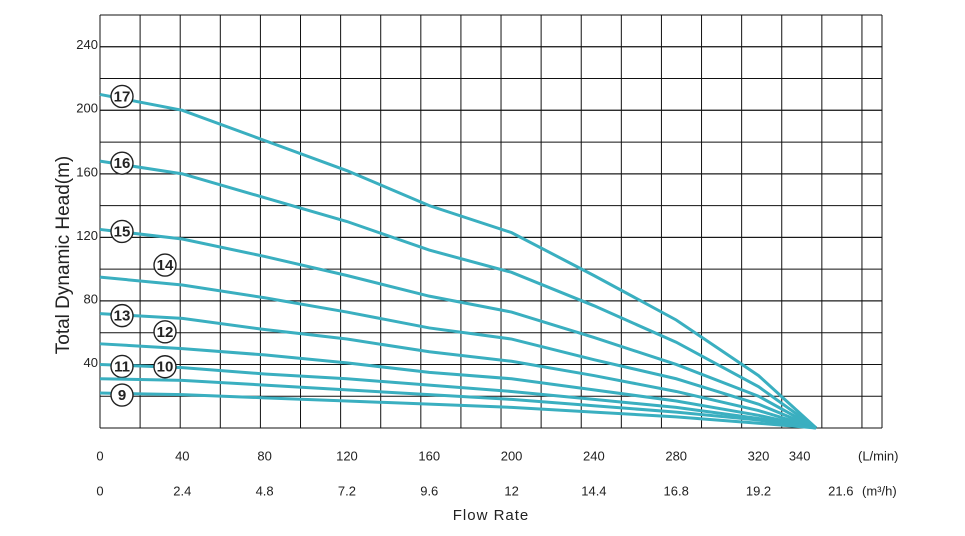  What do you see at coordinates (63, 255) in the screenshot?
I see `y-axis-label: Total Dynamic Head(m)` at bounding box center [63, 255].